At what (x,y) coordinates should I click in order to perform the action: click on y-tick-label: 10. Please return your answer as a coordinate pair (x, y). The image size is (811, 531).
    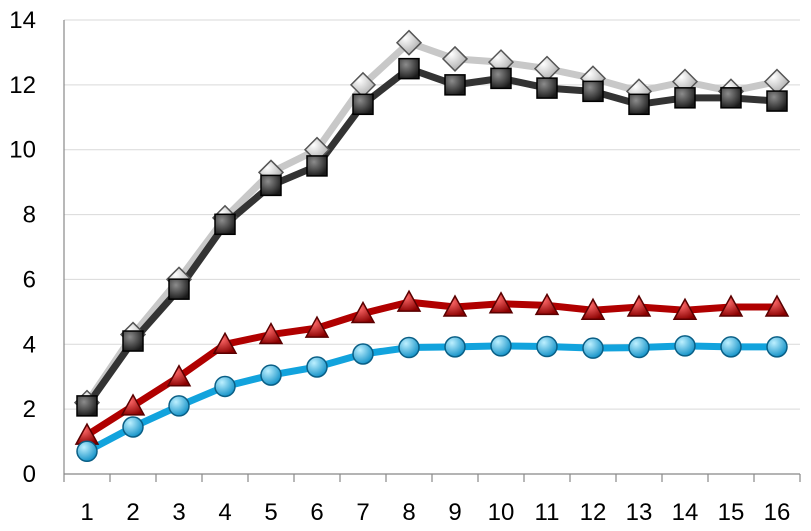
    Looking at the image, I should click on (22, 150).